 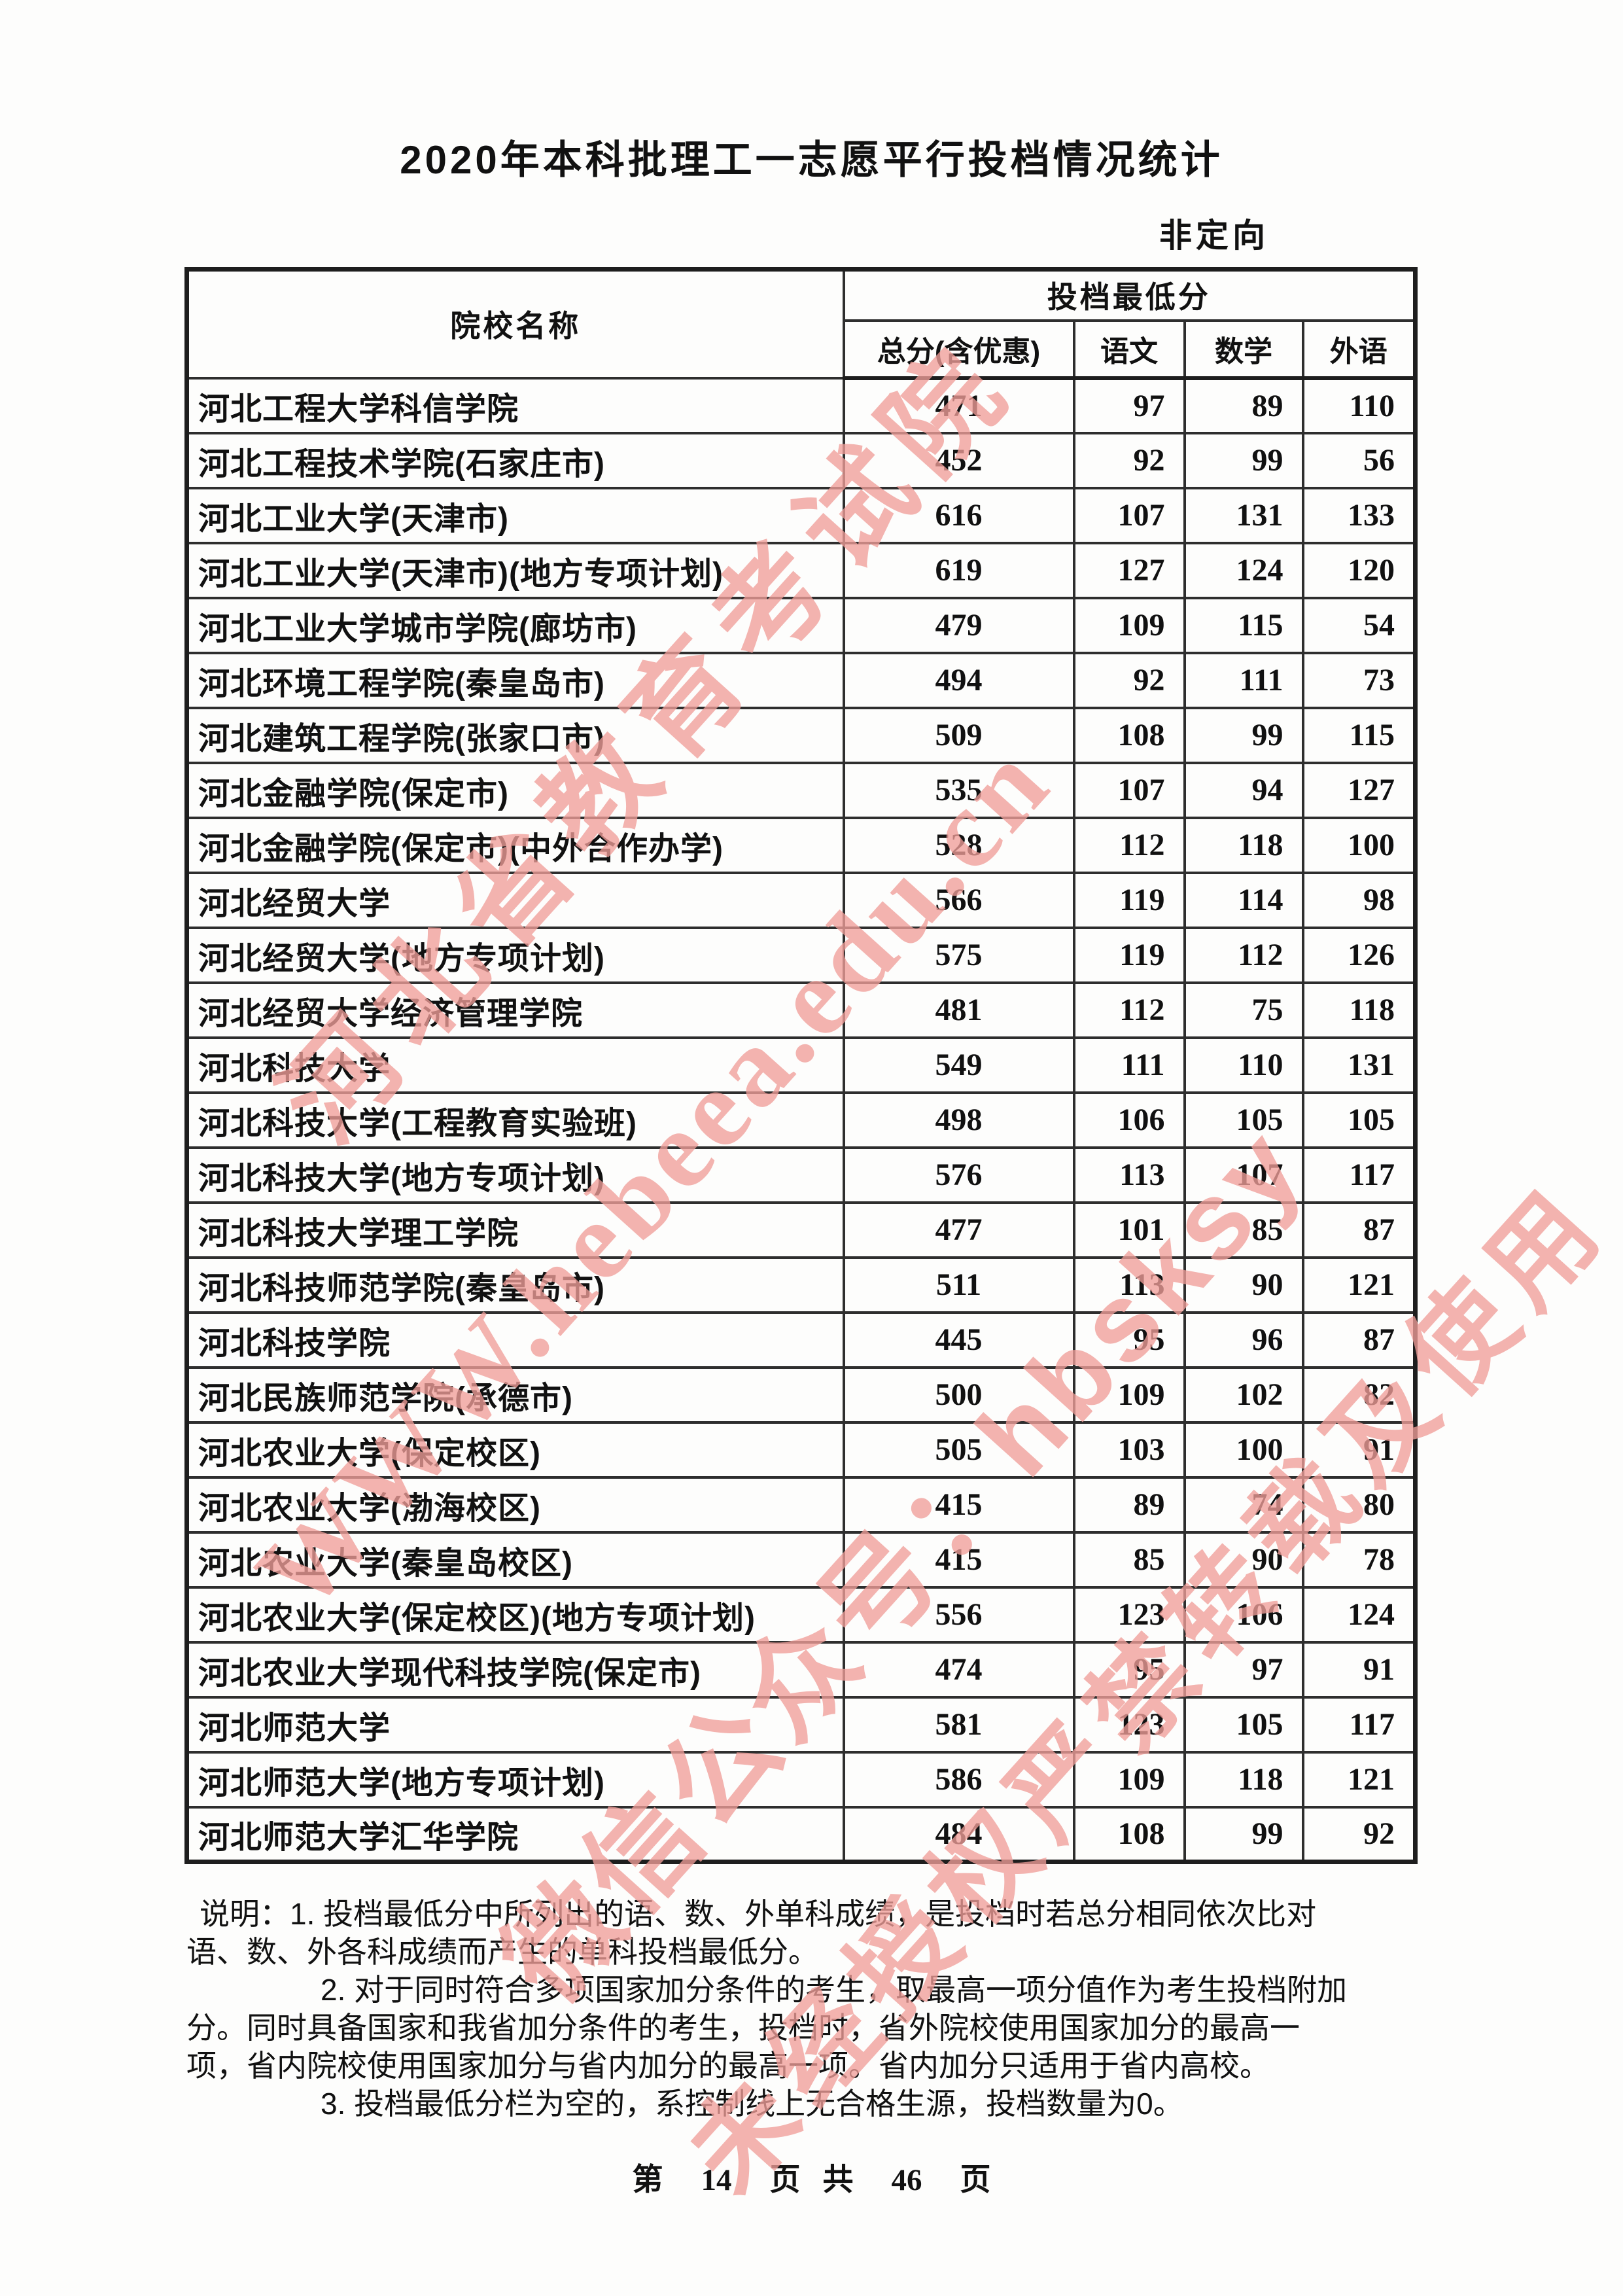 I want to click on table-row: 河北师范大学 581 123 105 117, so click(x=801, y=1725).